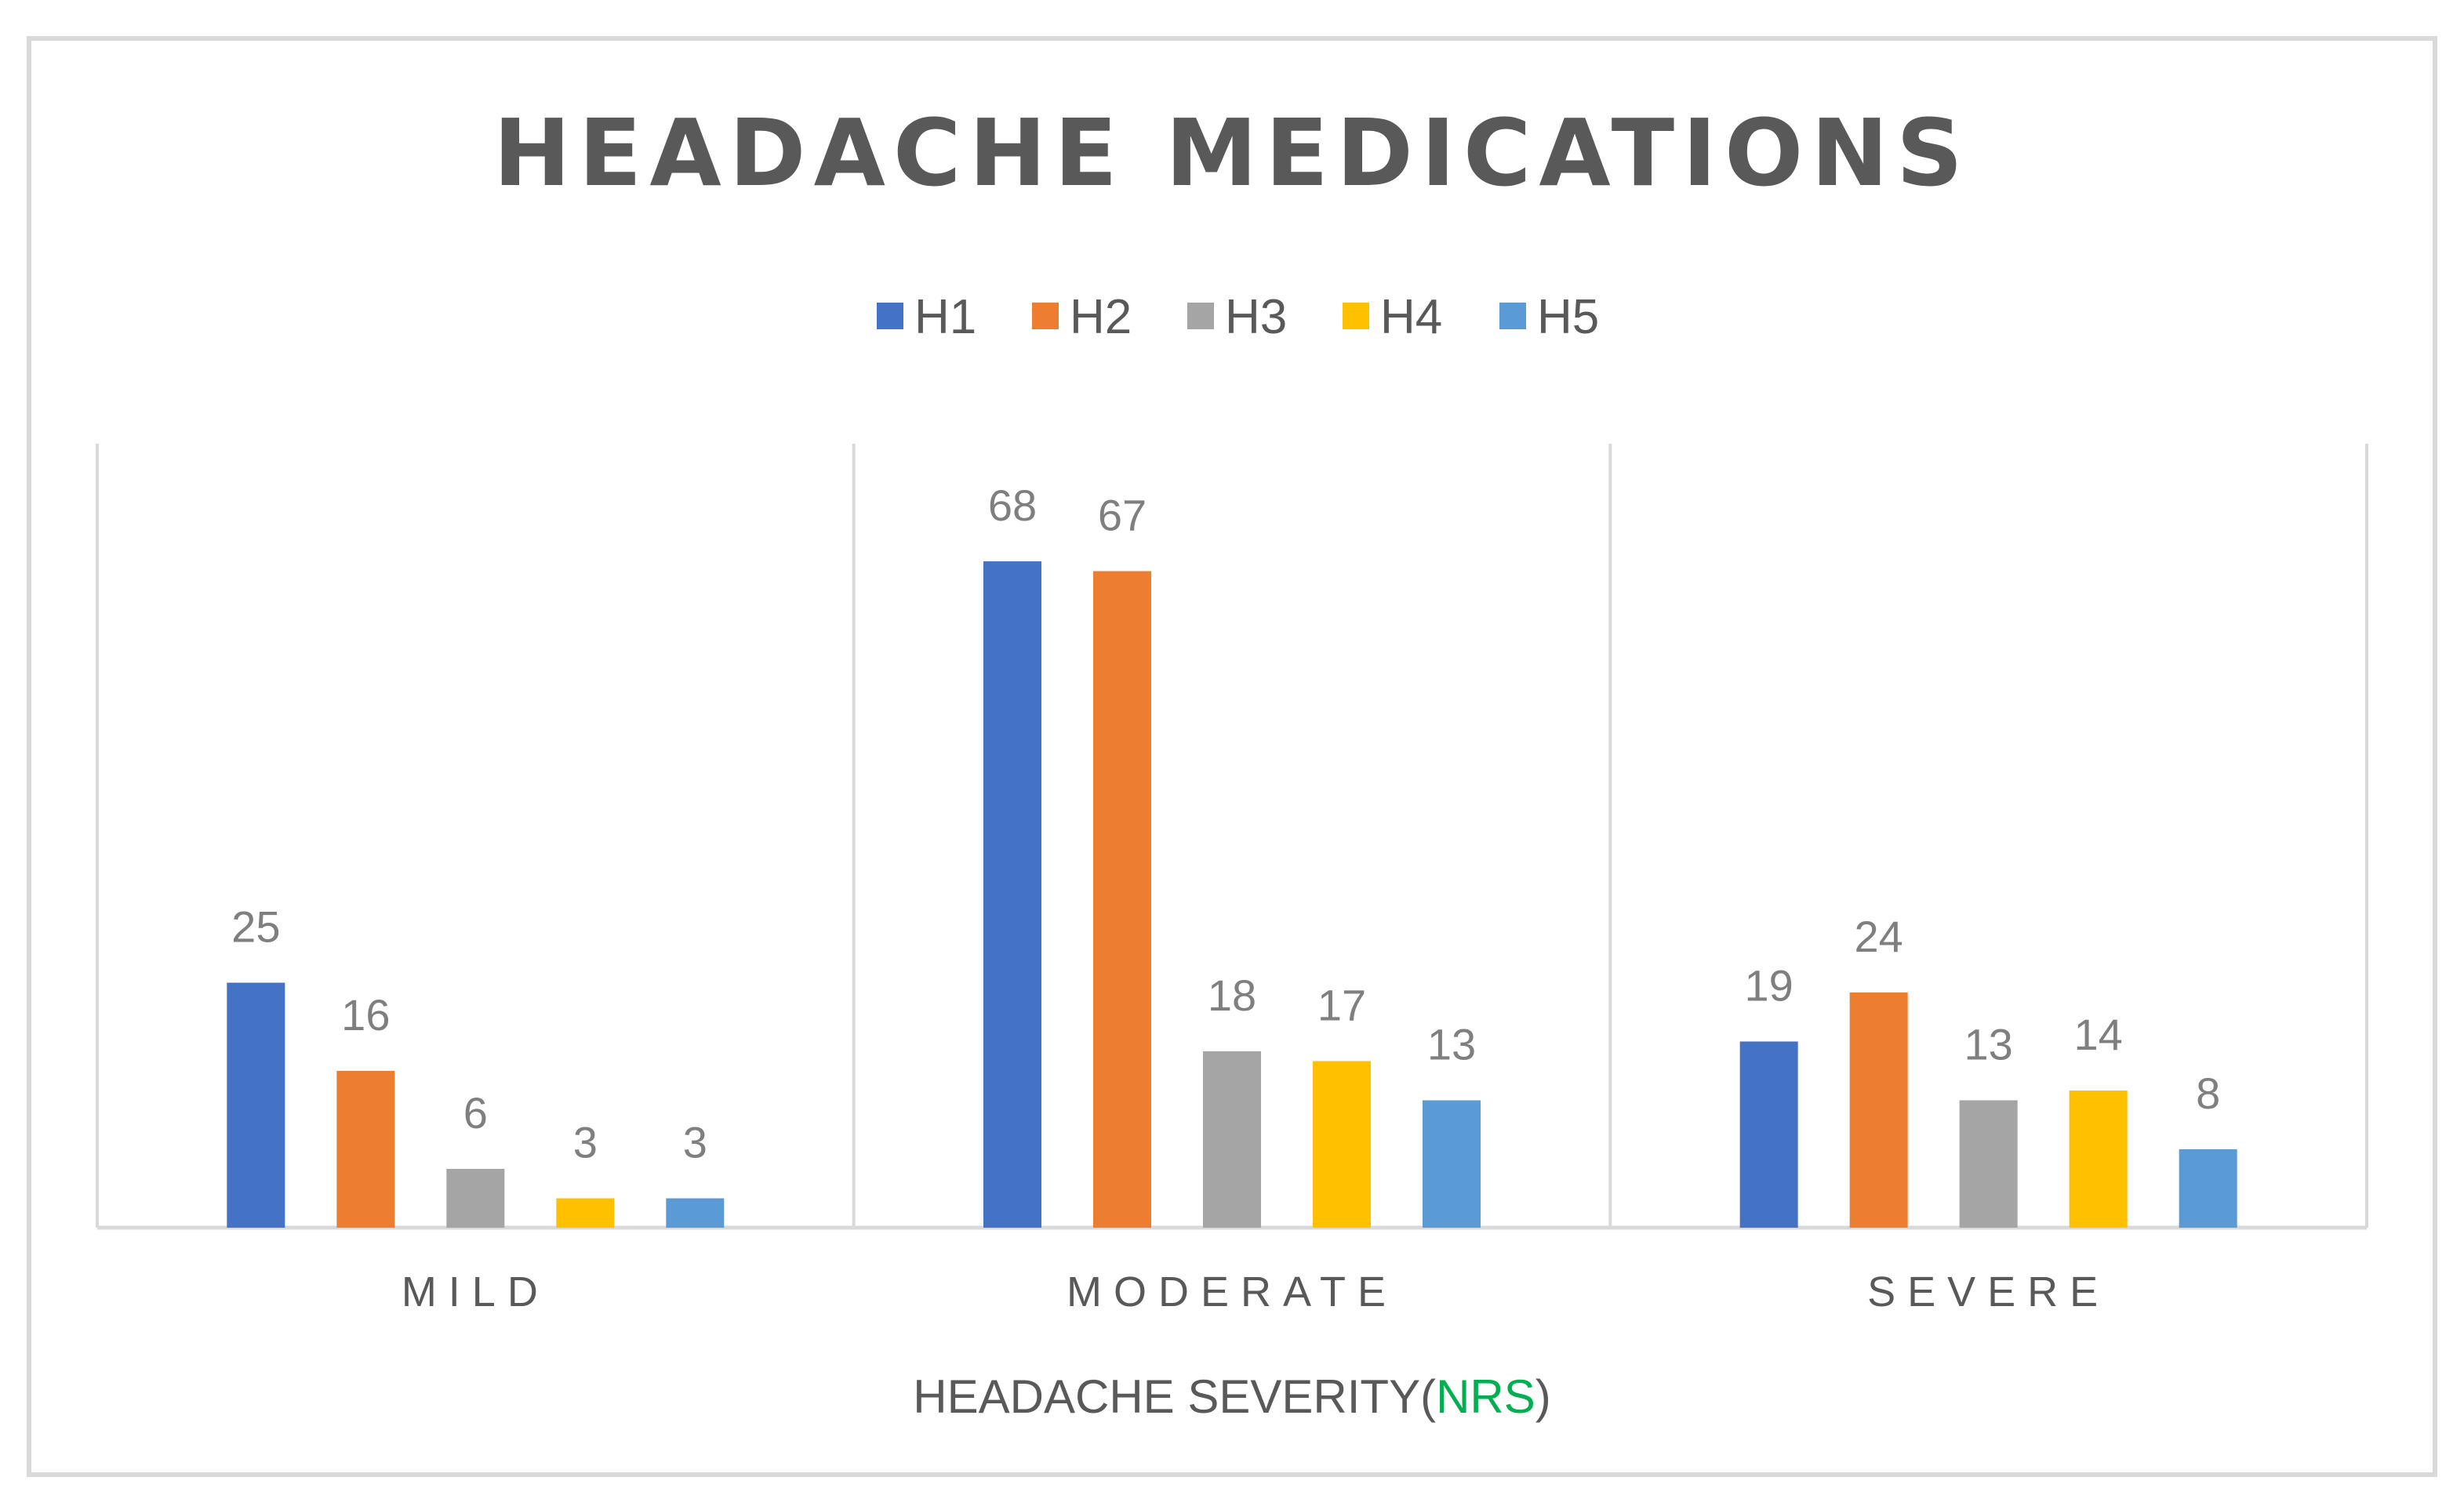 This screenshot has width=2464, height=1506. What do you see at coordinates (2098, 1159) in the screenshot?
I see `bar-severe-h4` at bounding box center [2098, 1159].